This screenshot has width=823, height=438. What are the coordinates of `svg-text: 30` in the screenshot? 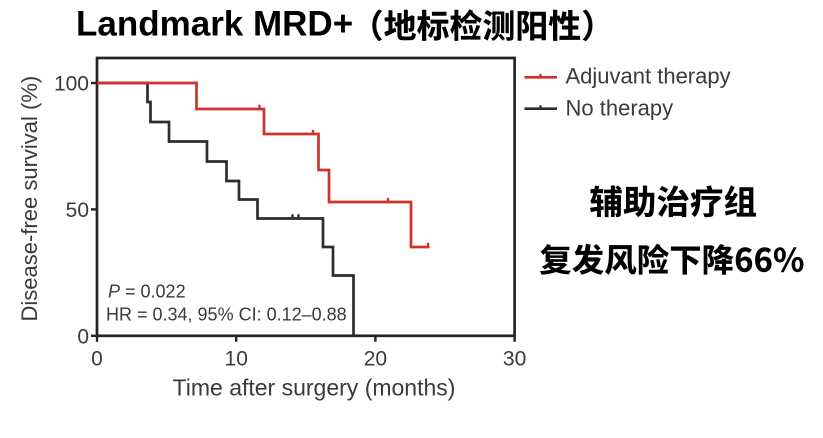 It's located at (514, 359).